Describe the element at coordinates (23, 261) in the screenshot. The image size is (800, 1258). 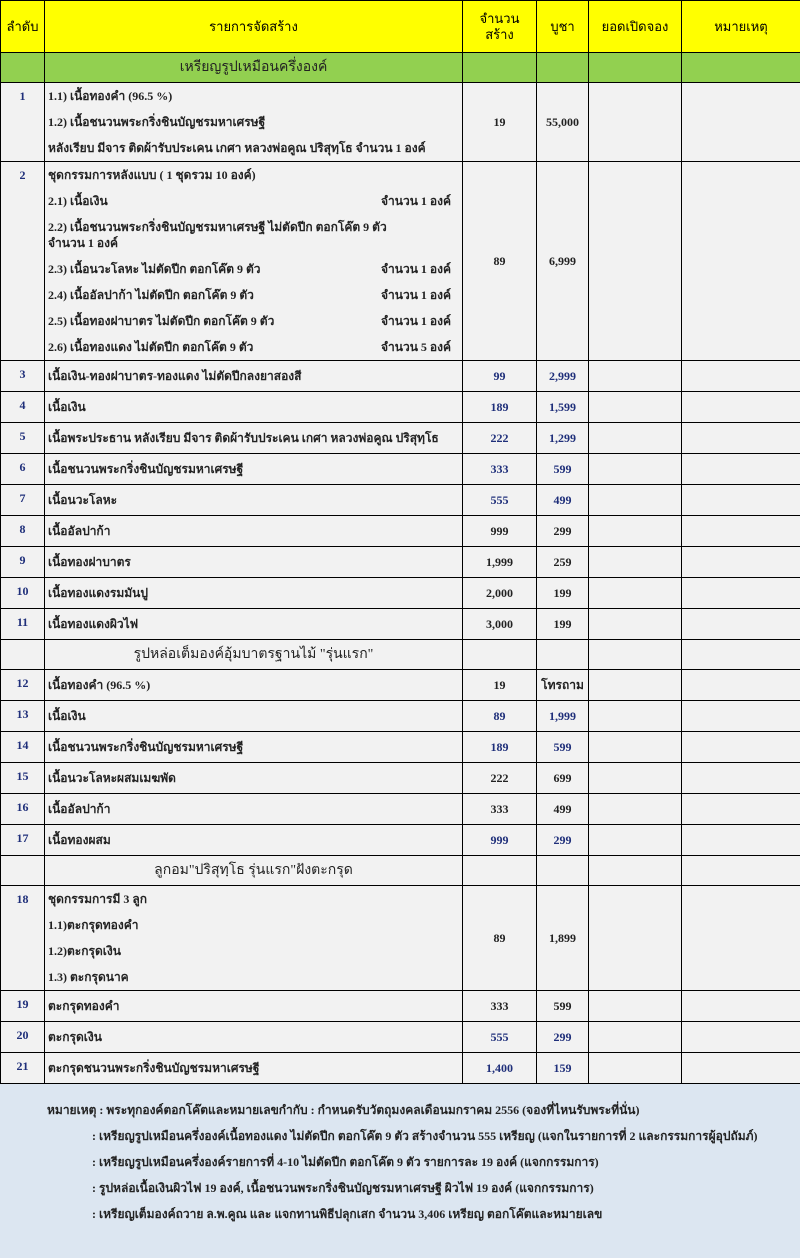
I see `row-number: 2` at that location.